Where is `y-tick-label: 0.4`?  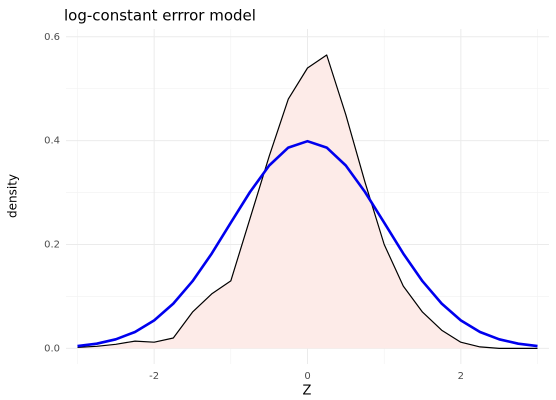
y-tick-label: 0.4 is located at coordinates (52, 141).